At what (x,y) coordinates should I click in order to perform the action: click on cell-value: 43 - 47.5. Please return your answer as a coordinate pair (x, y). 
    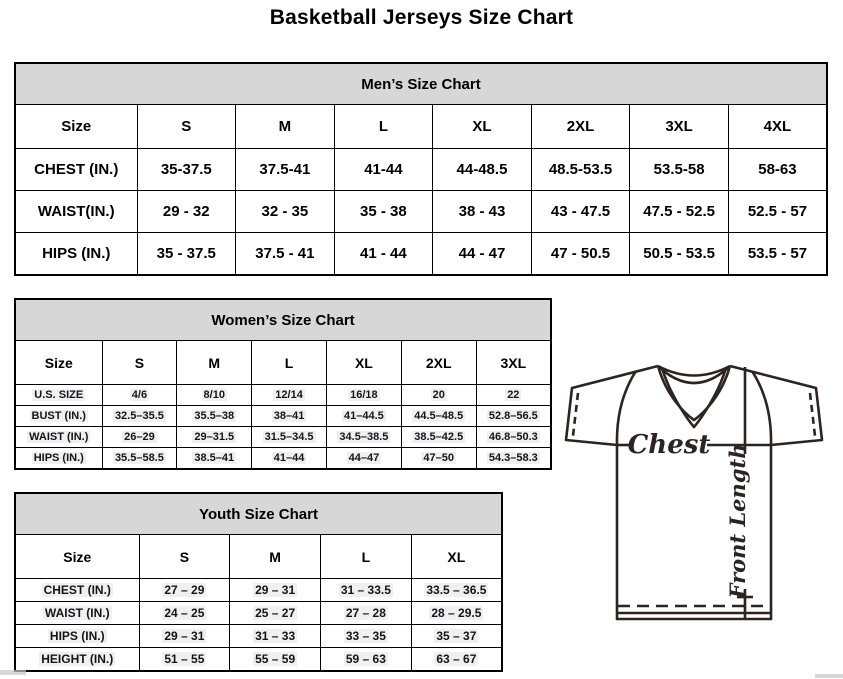
    Looking at the image, I should click on (580, 211).